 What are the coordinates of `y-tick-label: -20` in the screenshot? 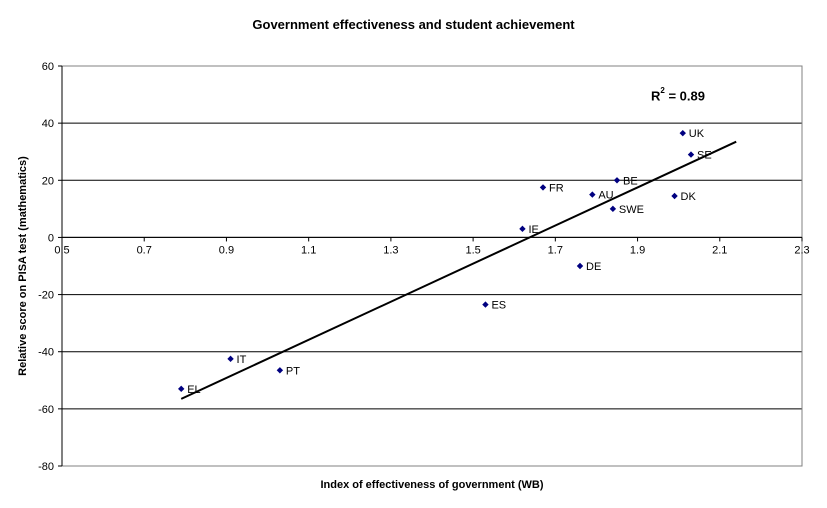 It's located at (46, 296).